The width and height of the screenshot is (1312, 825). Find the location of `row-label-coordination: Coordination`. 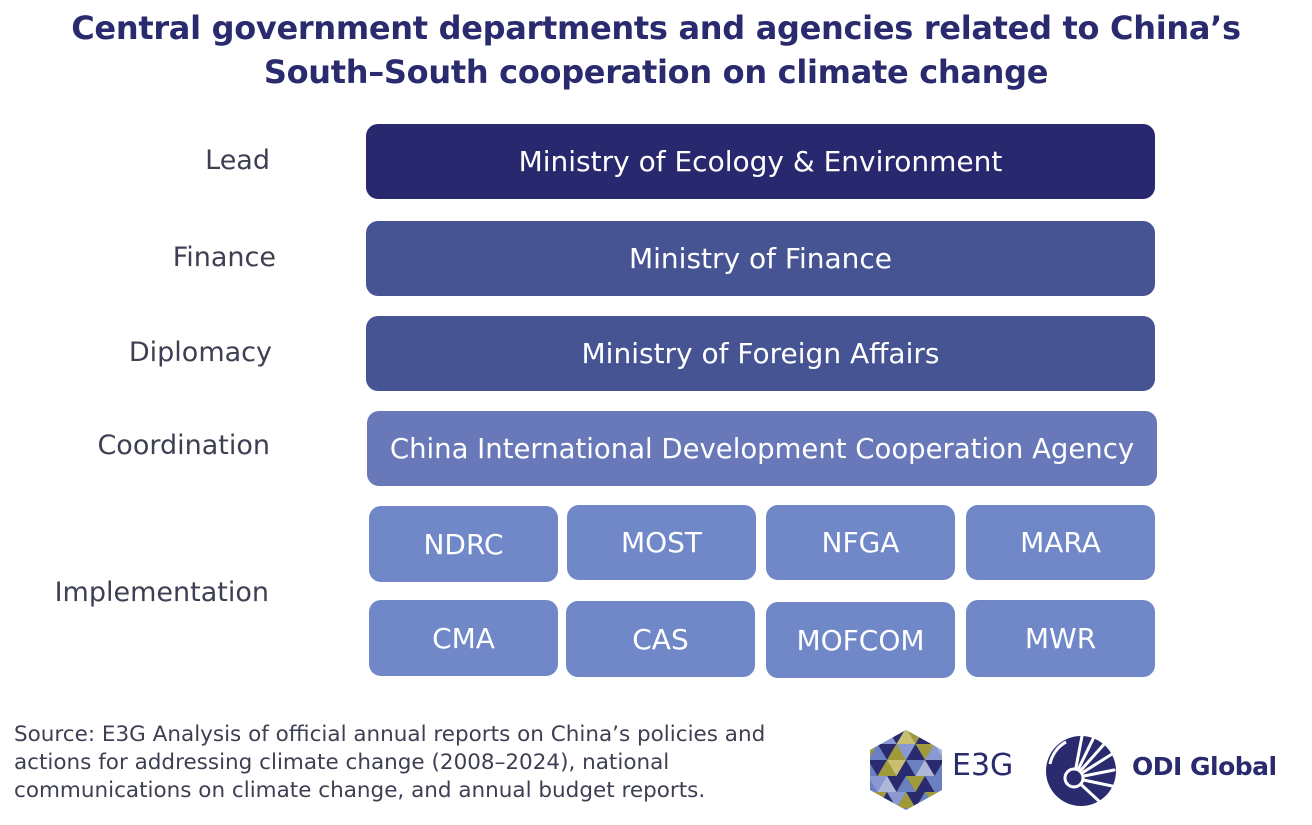

row-label-coordination: Coordination is located at coordinates (183, 445).